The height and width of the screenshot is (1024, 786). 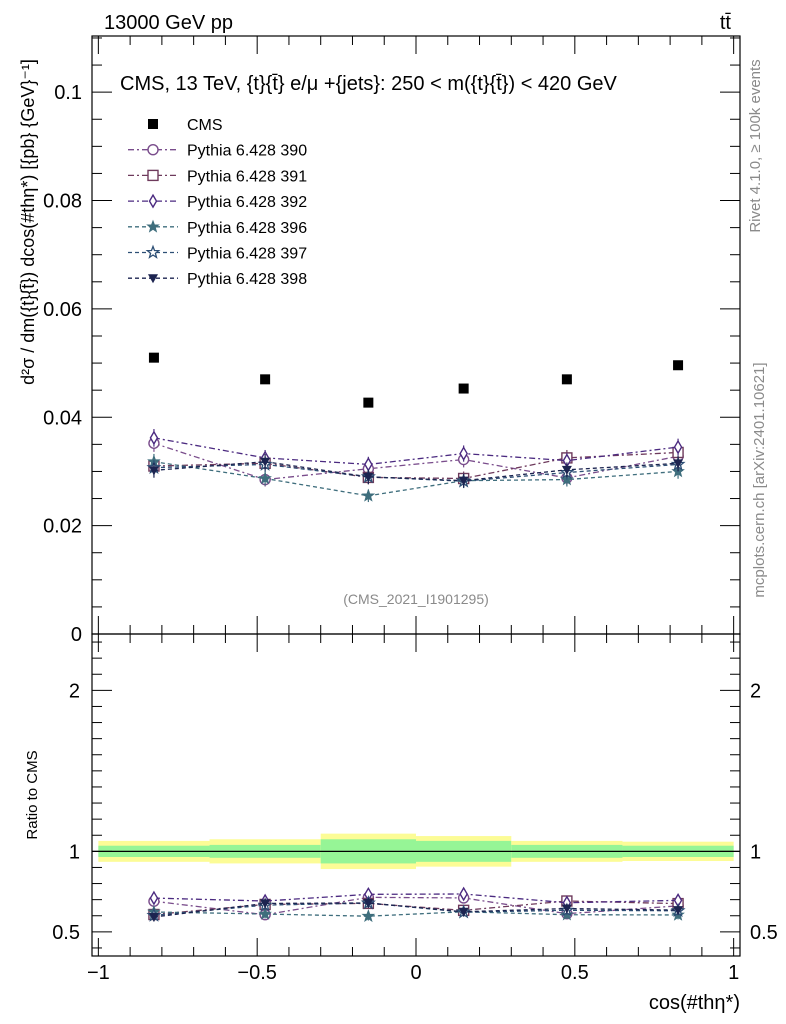 What do you see at coordinates (168, 23) in the screenshot?
I see `energy-label: 13000 GeV pp` at bounding box center [168, 23].